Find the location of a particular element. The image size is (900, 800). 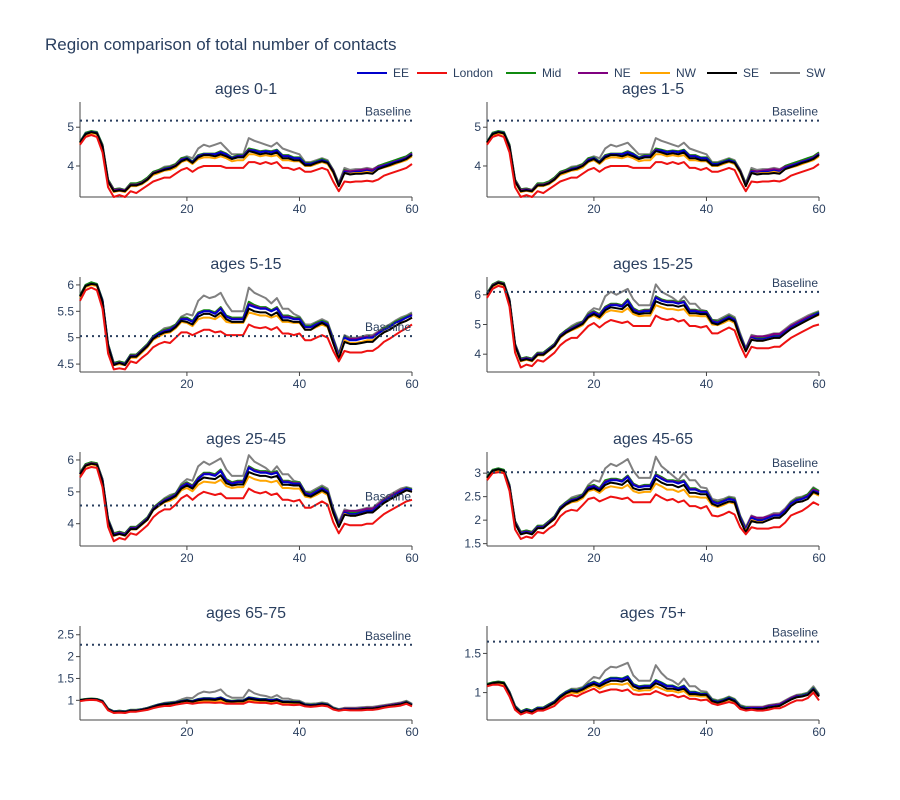

panel-title: ages 65-75 is located at coordinates (246, 613).